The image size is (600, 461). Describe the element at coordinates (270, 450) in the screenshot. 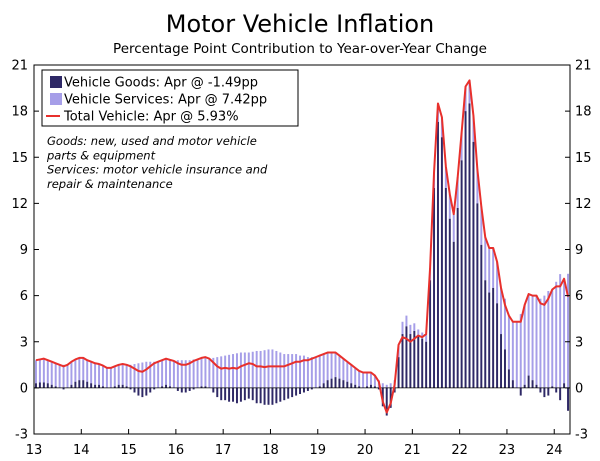

I see `x-tick-label: 18` at that location.